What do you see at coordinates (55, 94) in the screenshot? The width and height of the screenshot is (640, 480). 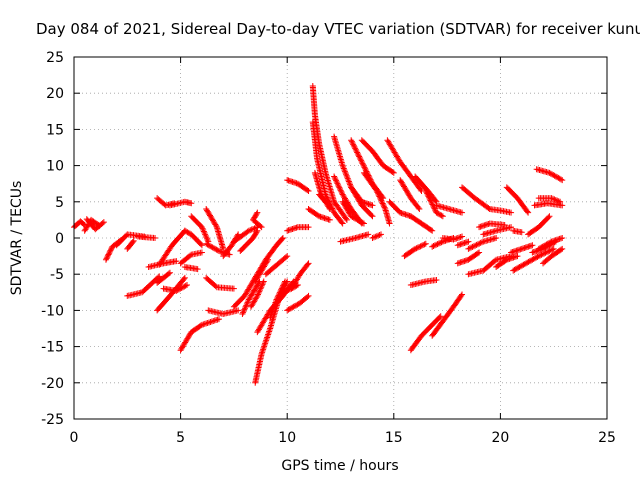 I see `y-tick-label: 20` at bounding box center [55, 94].